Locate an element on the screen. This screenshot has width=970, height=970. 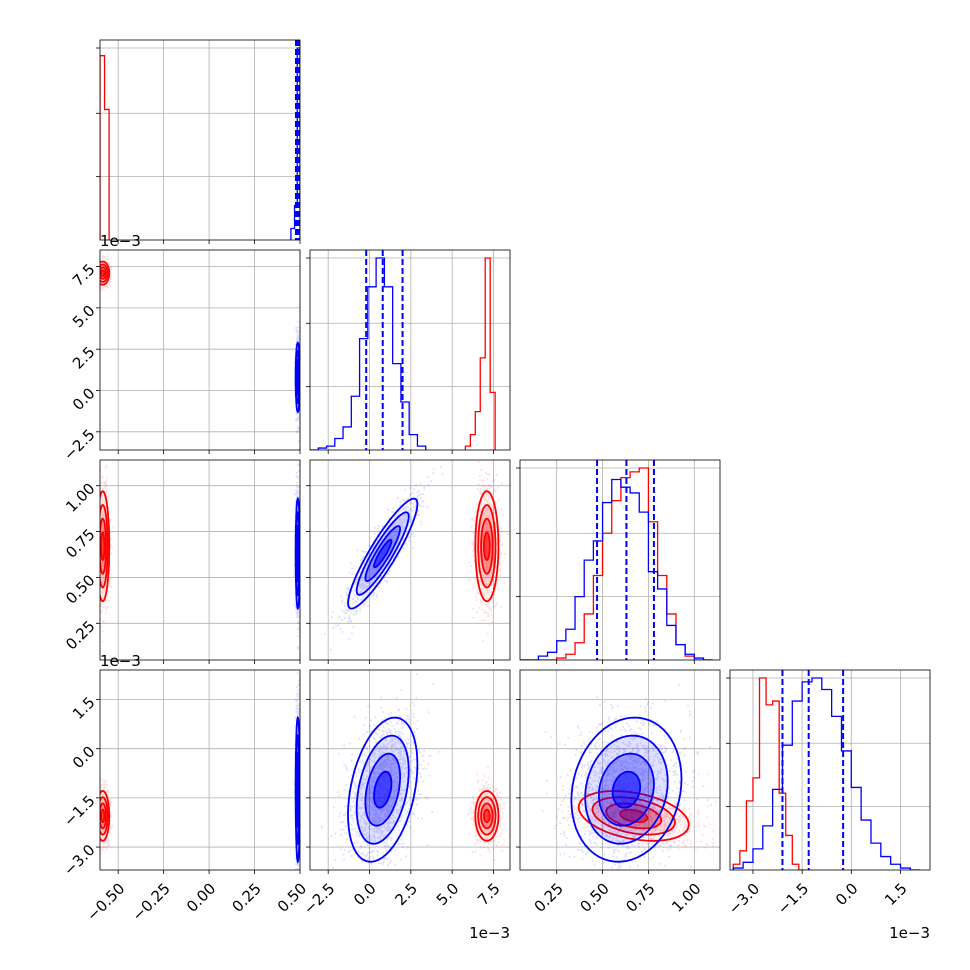
y-tick-label: 5.0 is located at coordinates (84, 317).